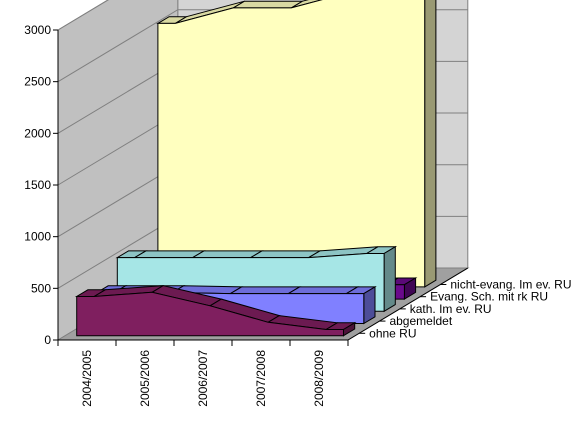 Image resolution: width=582 pixels, height=436 pixels. What do you see at coordinates (489, 297) in the screenshot?
I see `series-label: Evang. Sch. mit rk RU` at bounding box center [489, 297].